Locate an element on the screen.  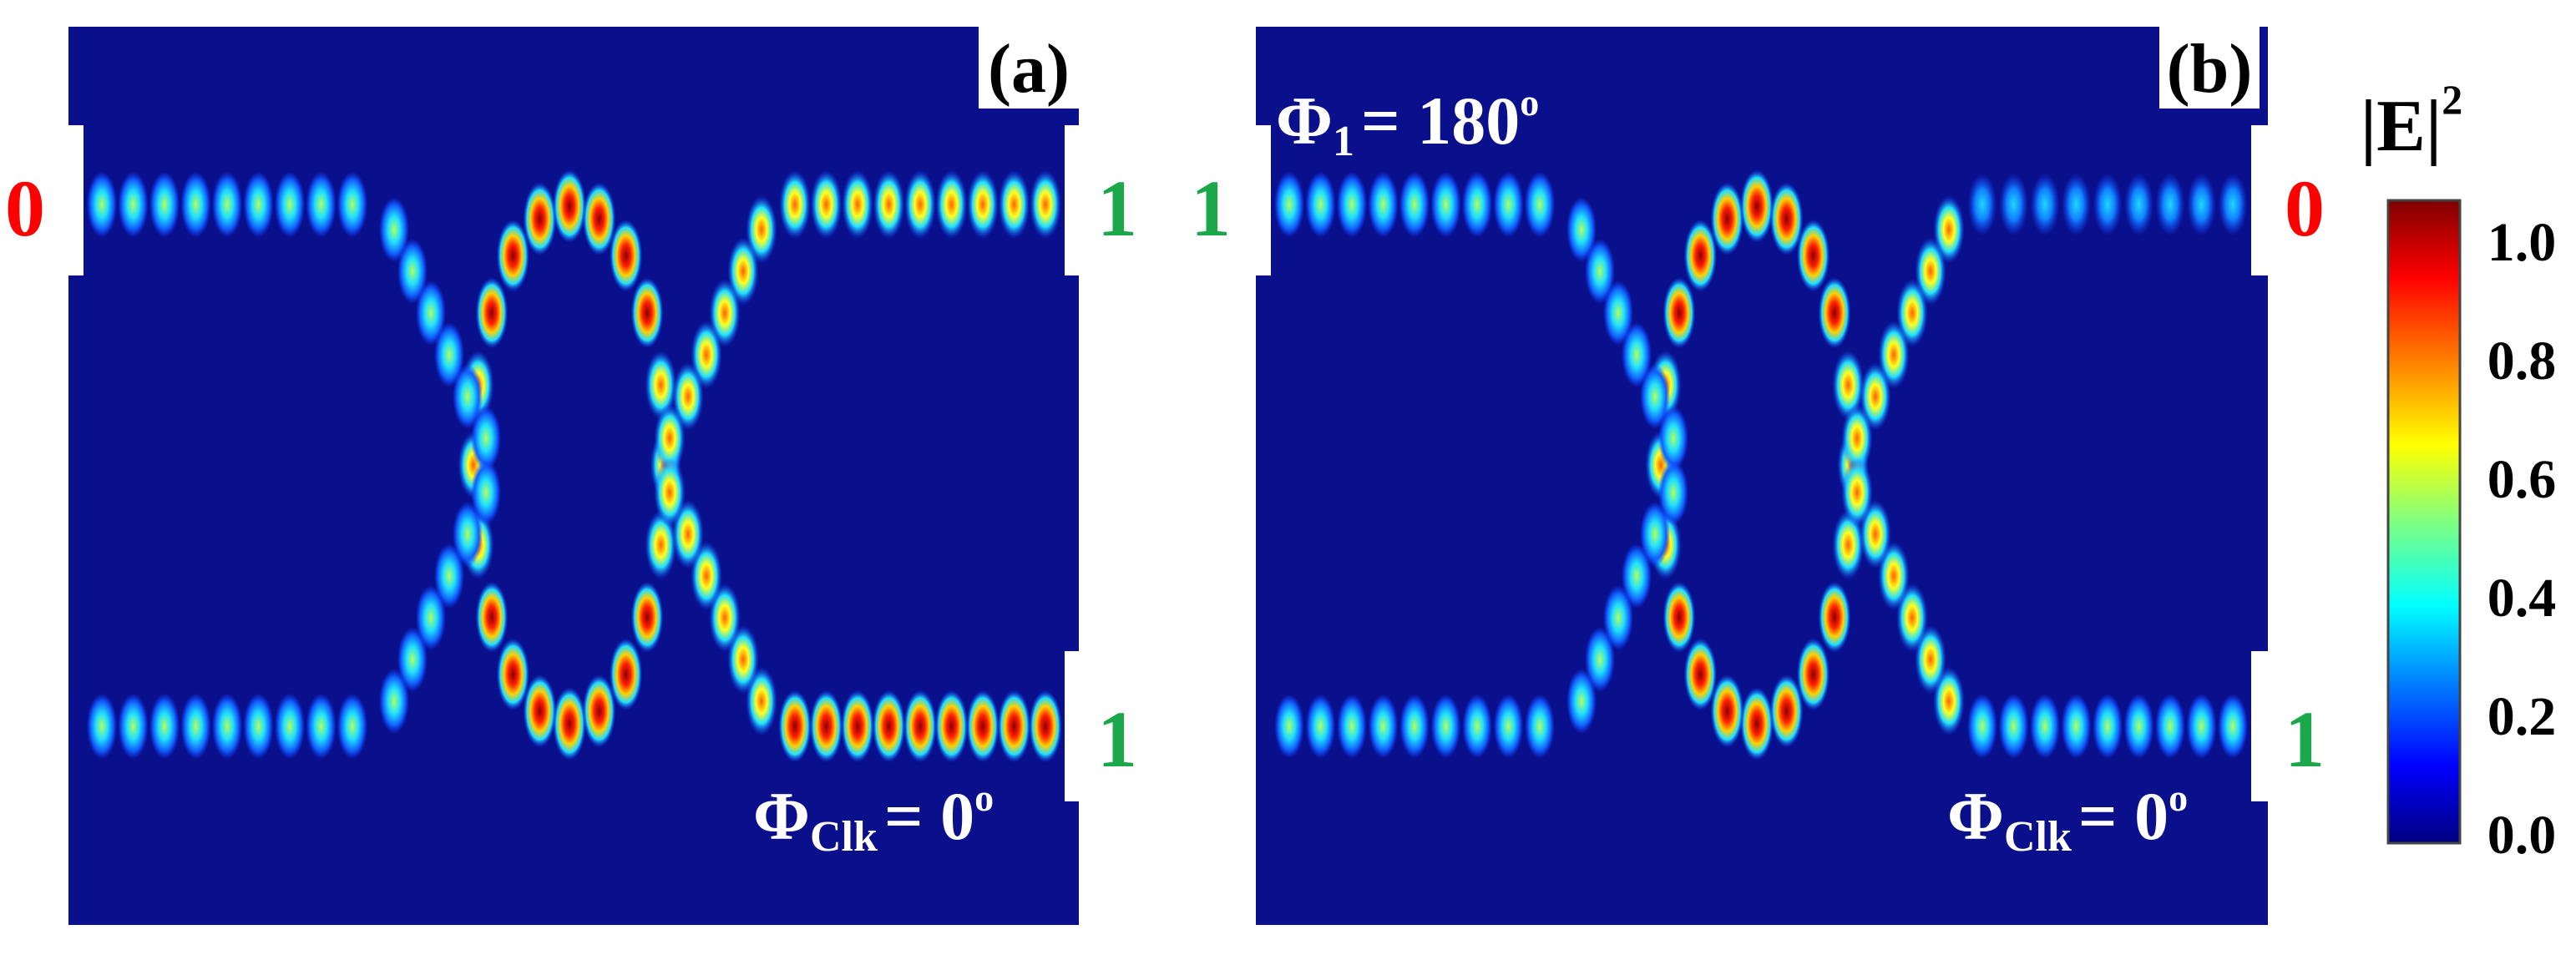
panel-a-right-notch-bottom is located at coordinates (1081, 726).